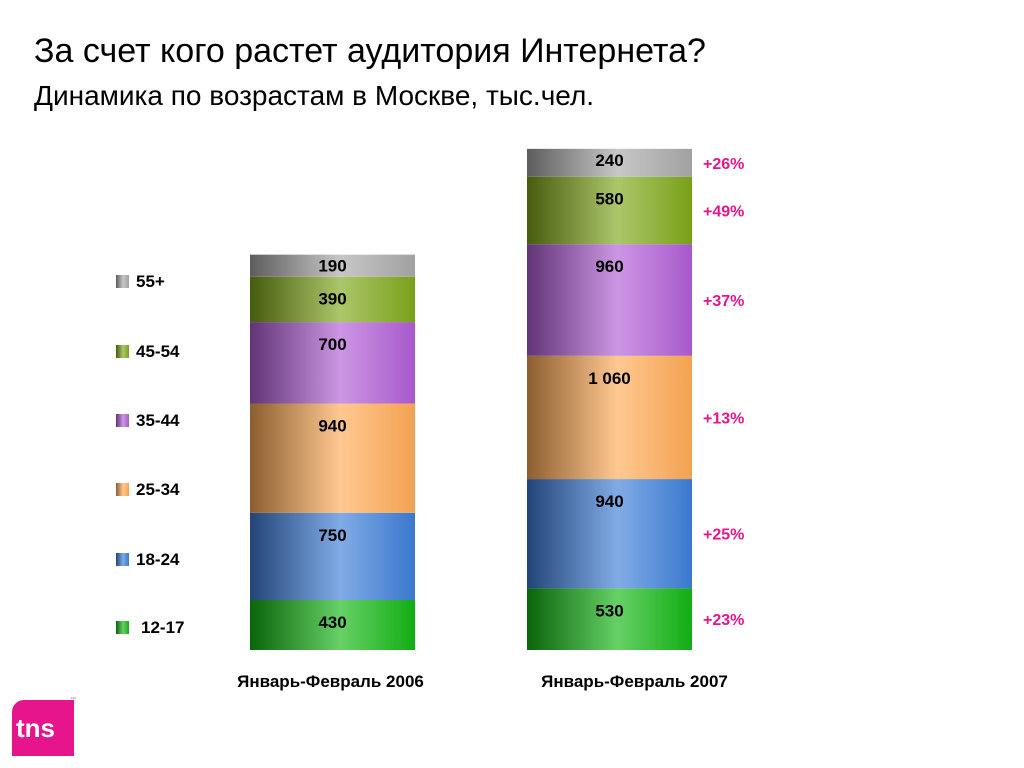  I want to click on data-label-2-12-17: 530, so click(609, 610).